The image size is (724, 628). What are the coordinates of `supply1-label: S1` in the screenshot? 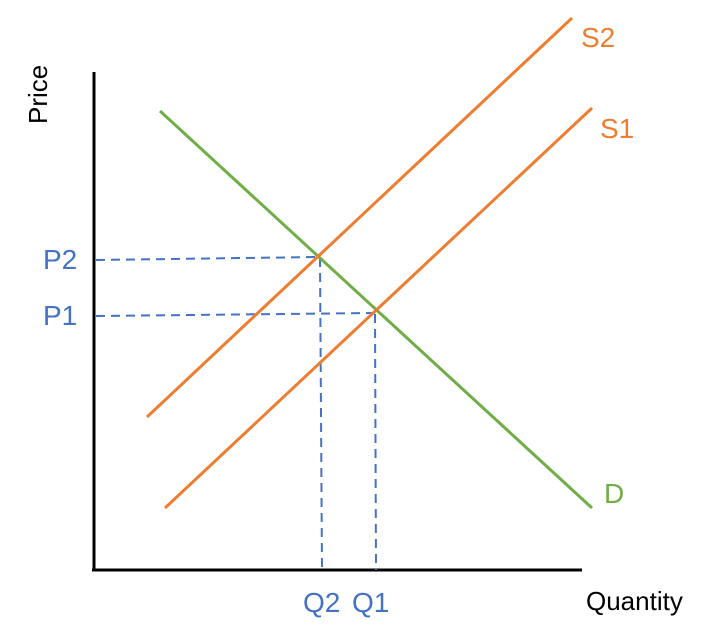 It's located at (617, 128).